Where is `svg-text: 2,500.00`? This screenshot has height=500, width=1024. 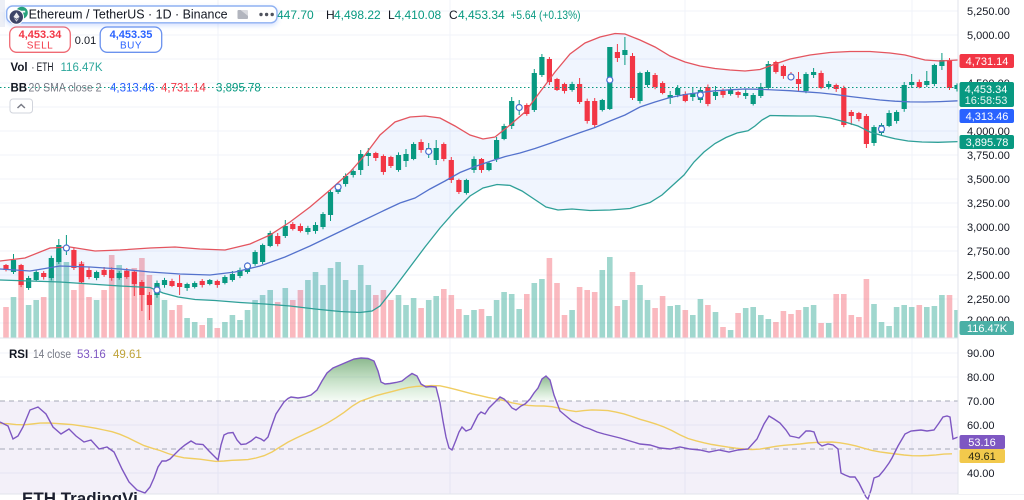
svg-text: 2,500.00 is located at coordinates (988, 276).